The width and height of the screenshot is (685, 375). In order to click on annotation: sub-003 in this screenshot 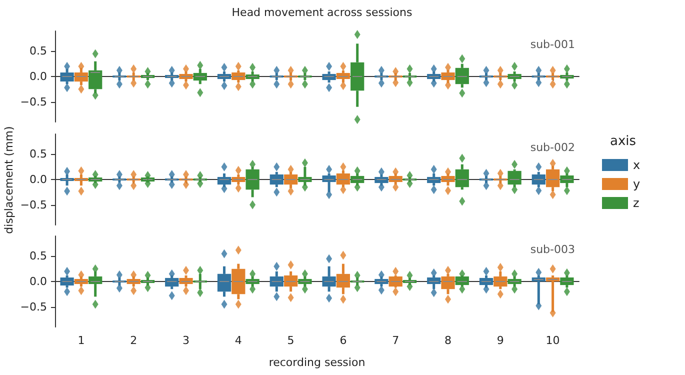, I will do `click(553, 249)`.